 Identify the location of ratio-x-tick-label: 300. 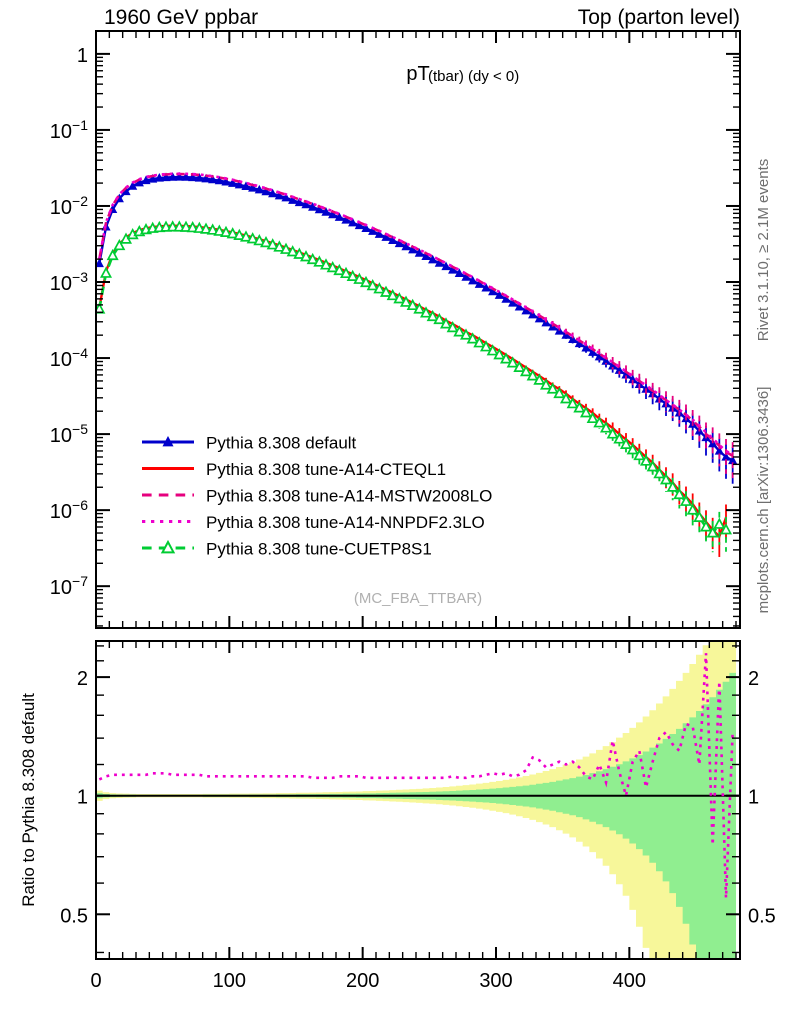
(495, 981).